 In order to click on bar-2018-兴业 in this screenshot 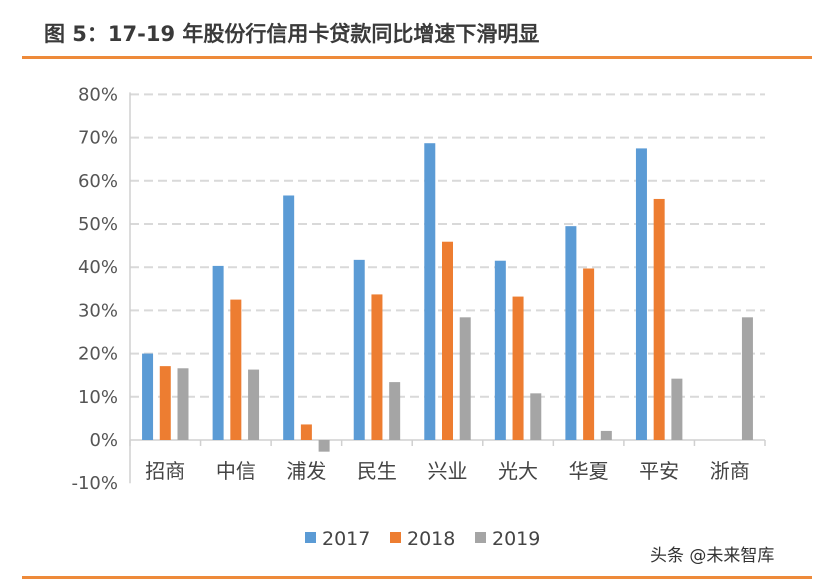, I will do `click(447, 340)`.